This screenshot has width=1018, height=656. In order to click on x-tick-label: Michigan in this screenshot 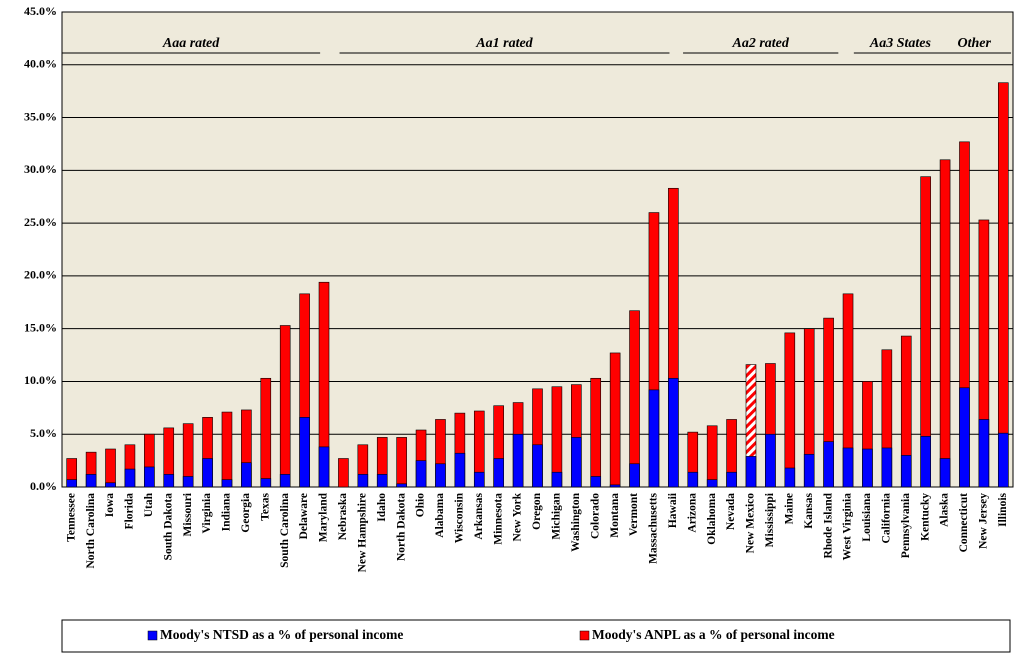, I will do `click(557, 515)`.